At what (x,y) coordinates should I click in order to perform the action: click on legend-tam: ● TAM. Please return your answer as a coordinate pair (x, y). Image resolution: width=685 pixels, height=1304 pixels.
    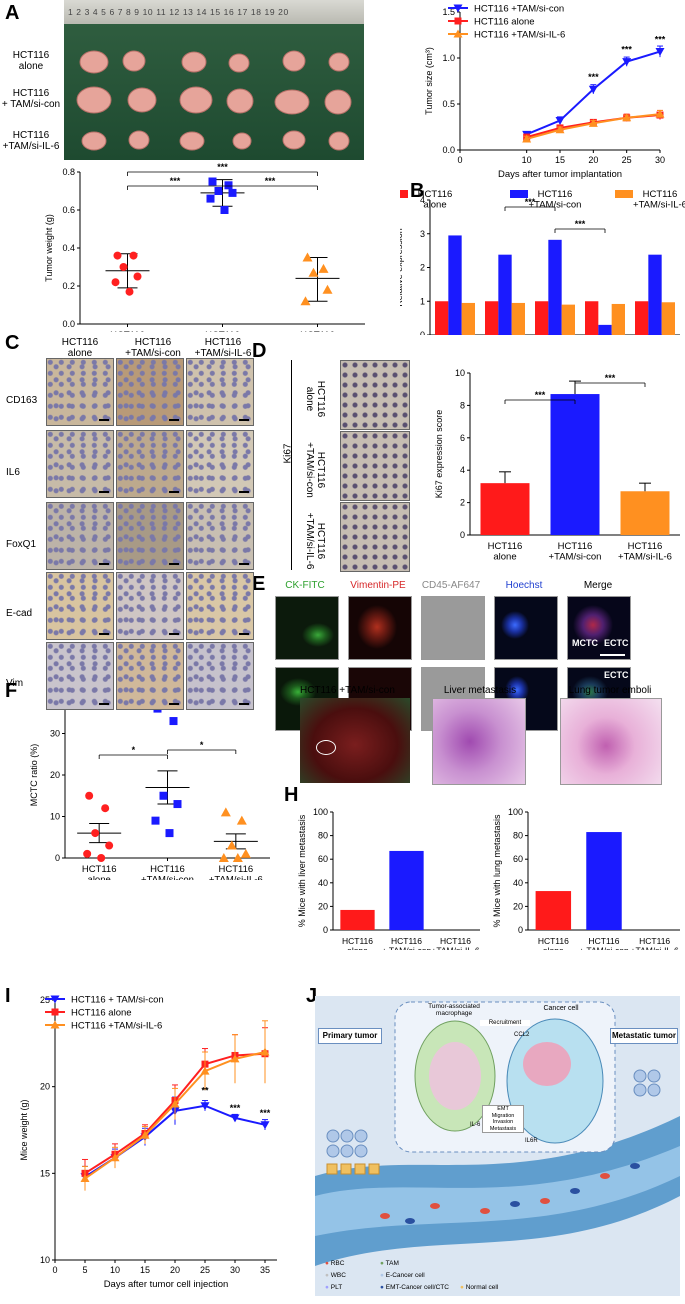
    Looking at the image, I should click on (389, 1263).